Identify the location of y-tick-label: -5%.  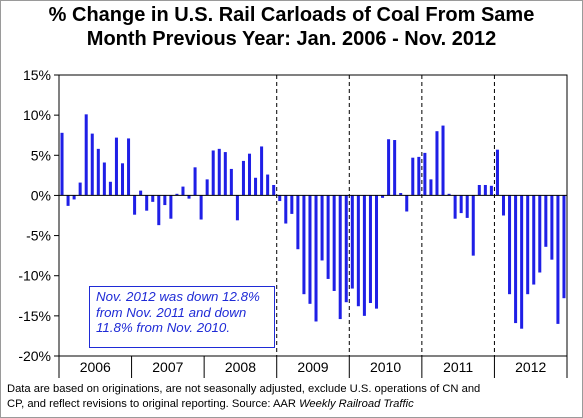
(38, 236).